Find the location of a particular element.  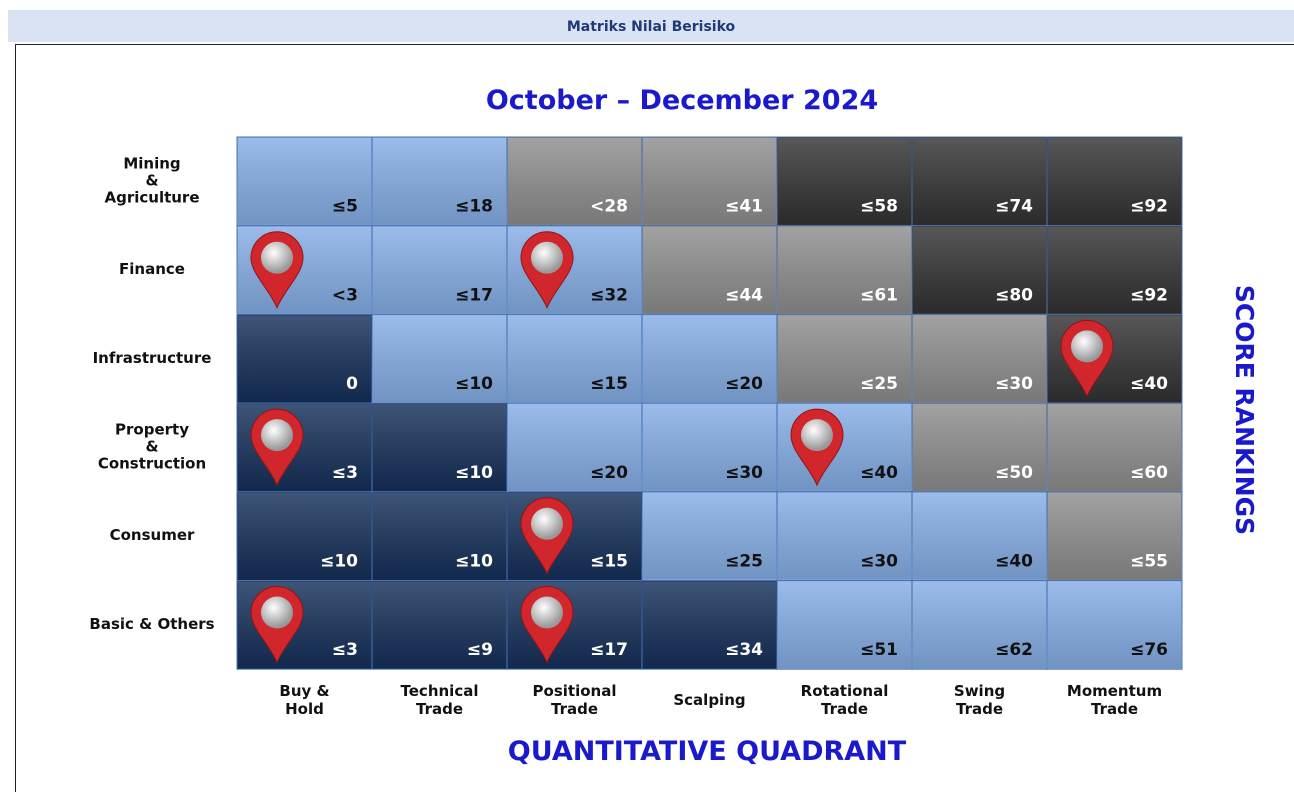

row-label: Infrastructure is located at coordinates (152, 358).